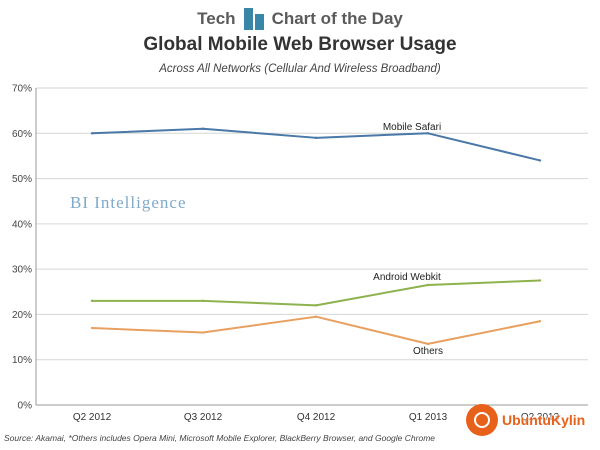  I want to click on series-label: Mobile Safari, so click(412, 127).